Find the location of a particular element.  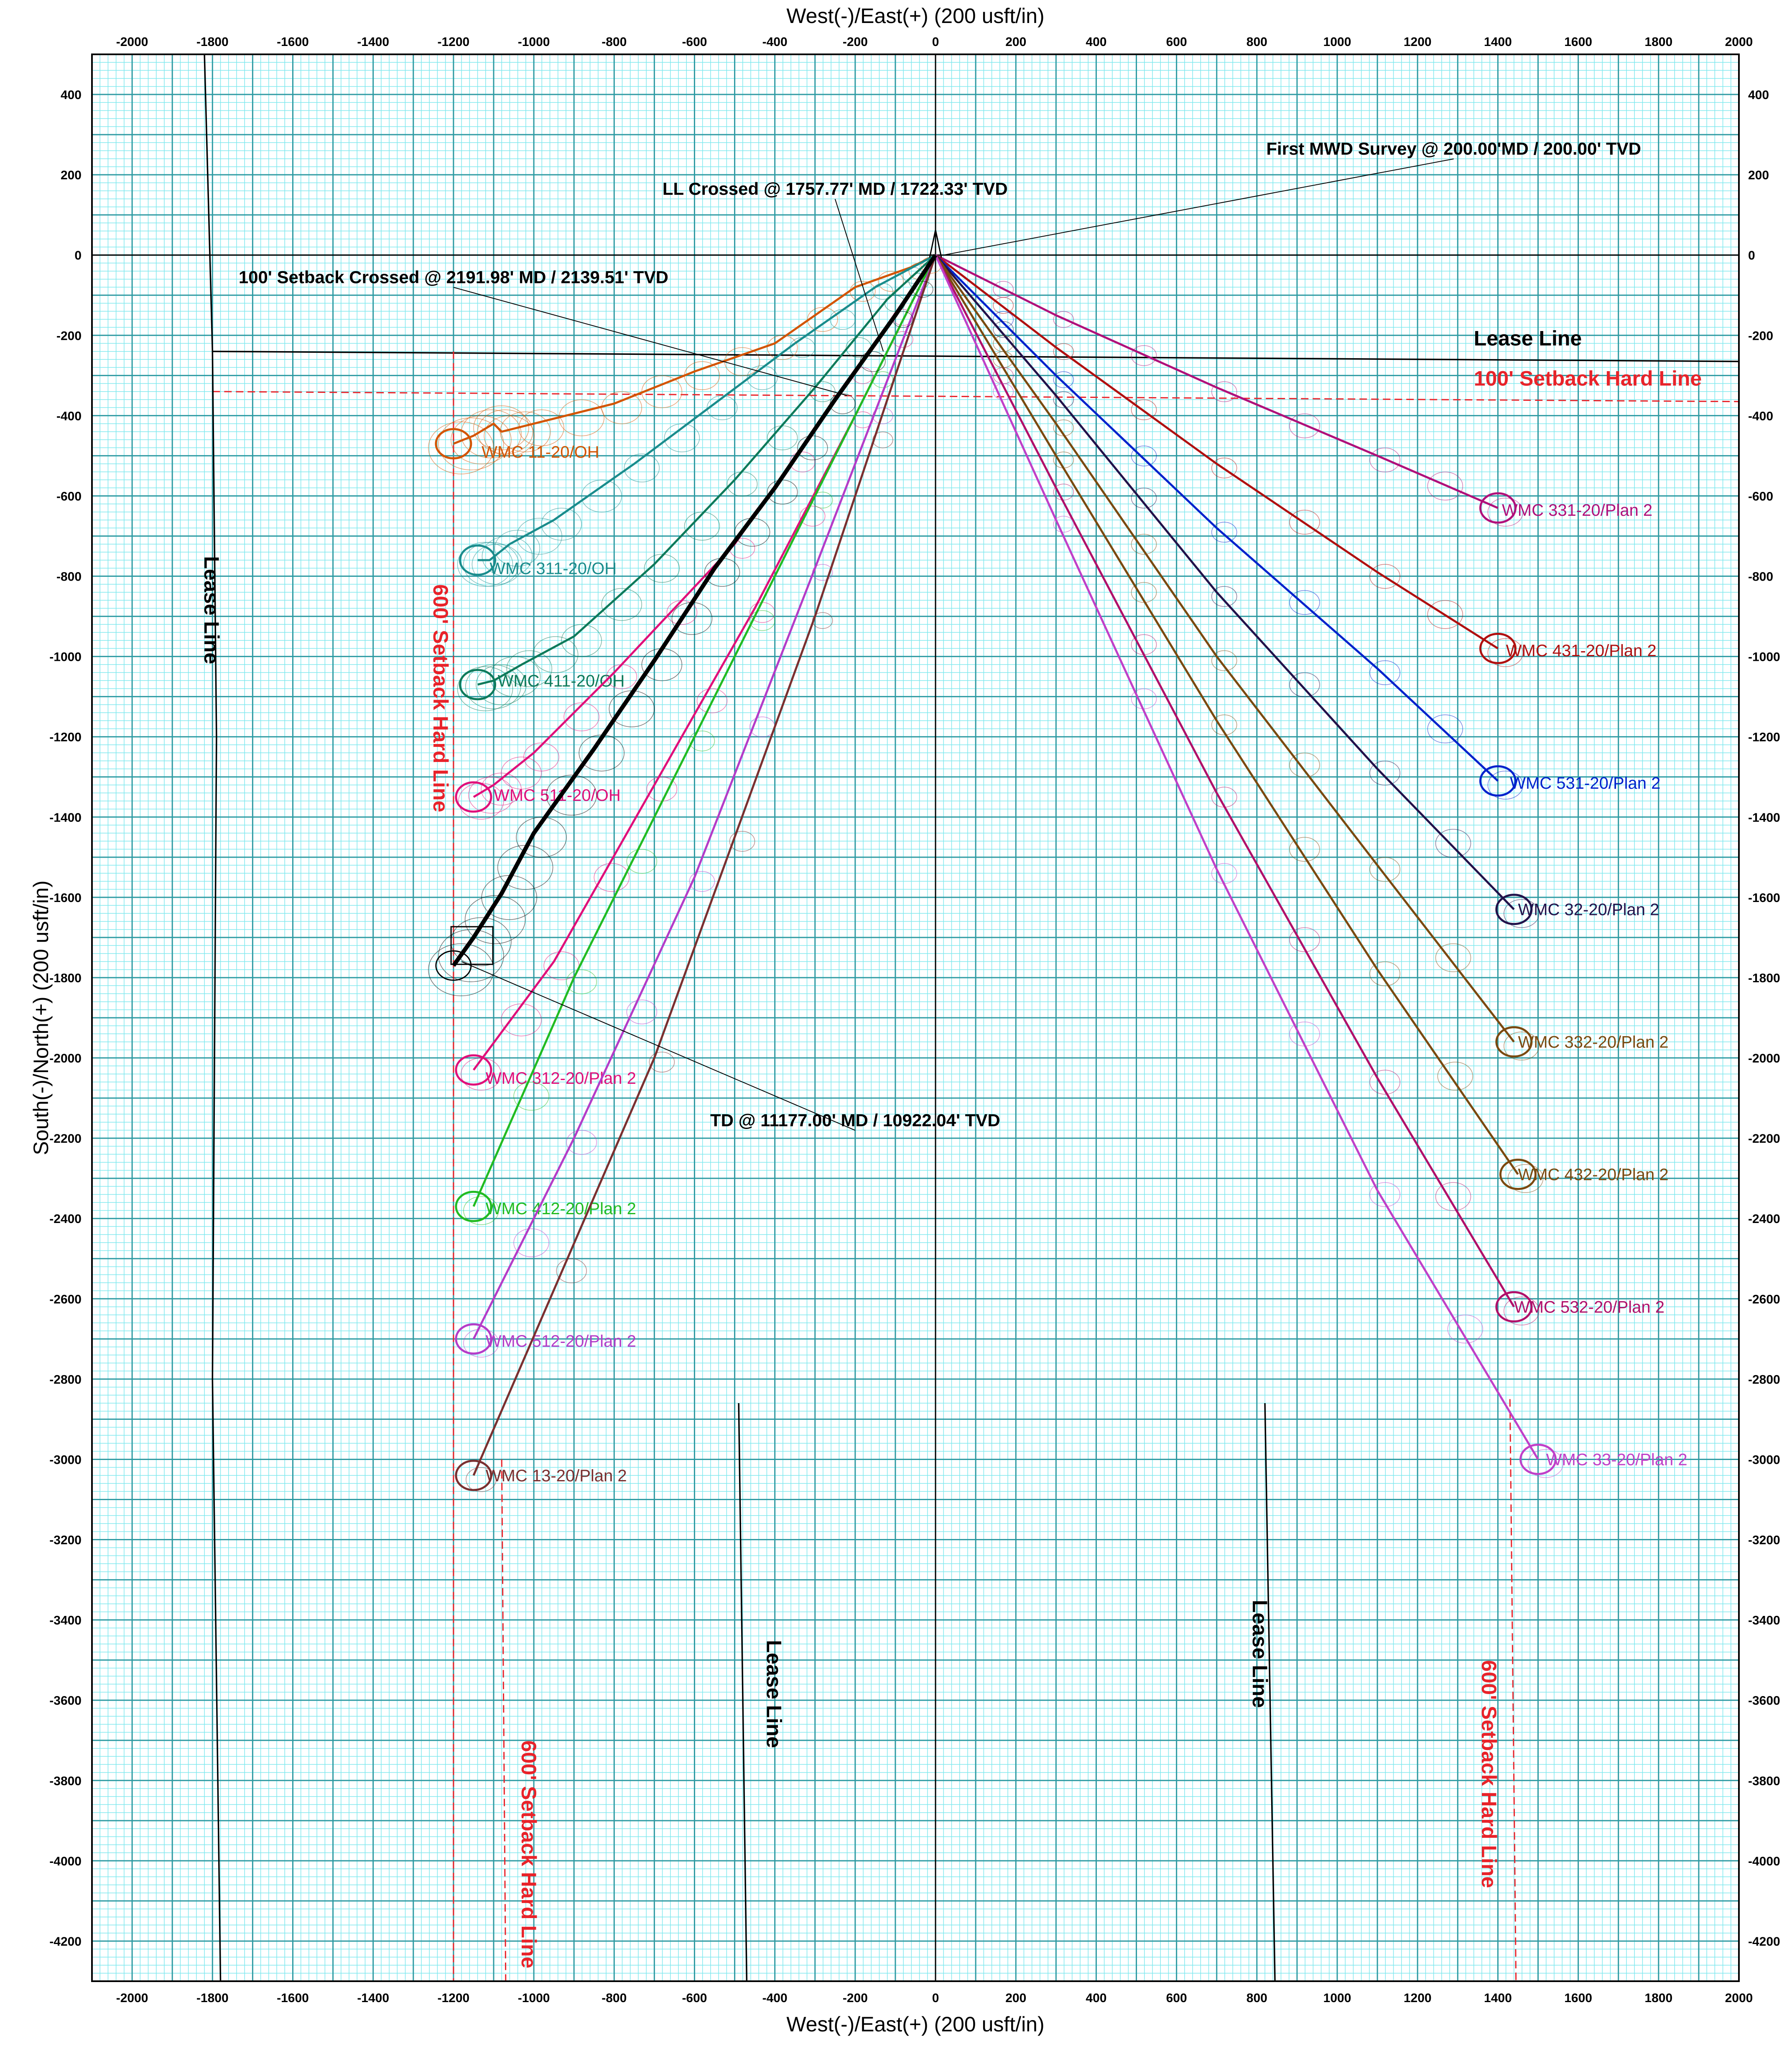

reference-line-label: Lease Line is located at coordinates (211, 610).